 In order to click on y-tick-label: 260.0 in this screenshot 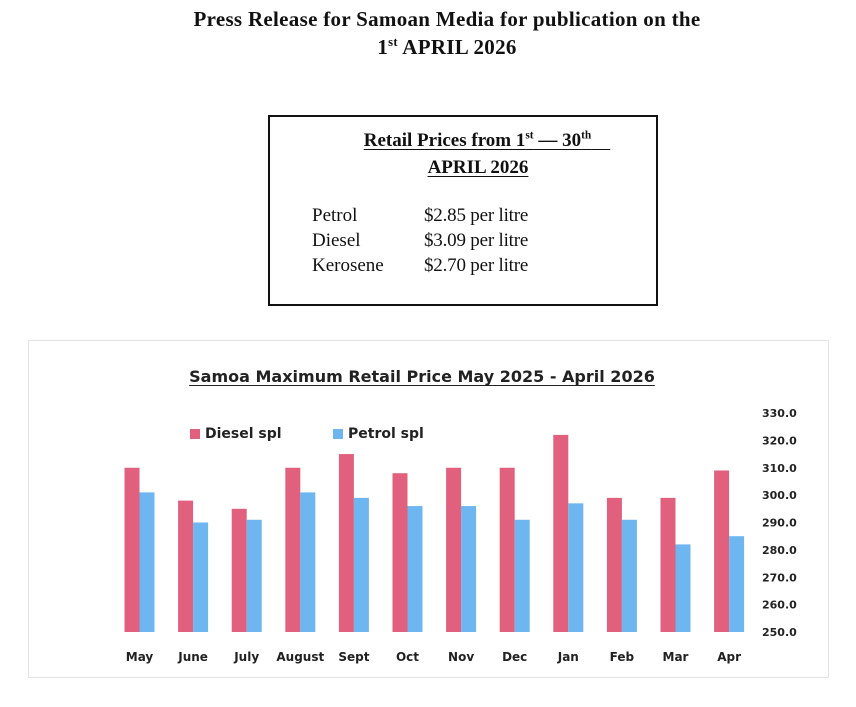, I will do `click(779, 605)`.